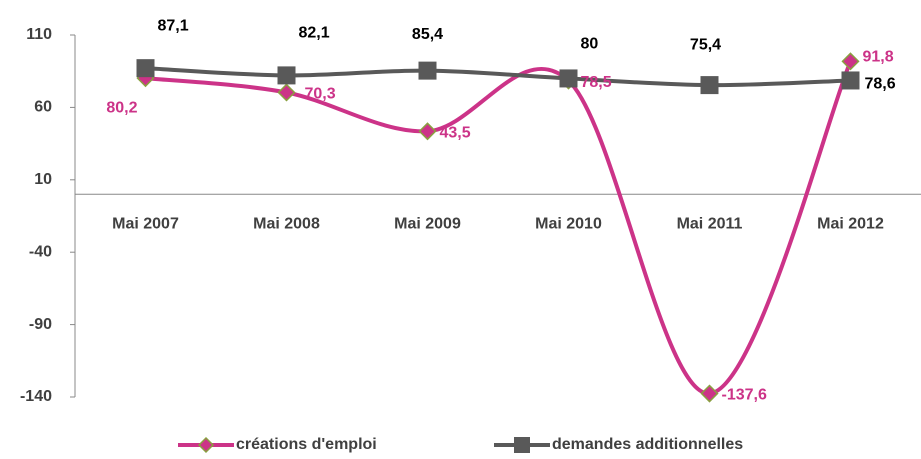 The image size is (921, 459). What do you see at coordinates (306, 444) in the screenshot?
I see `legend-label: créations d'emploi` at bounding box center [306, 444].